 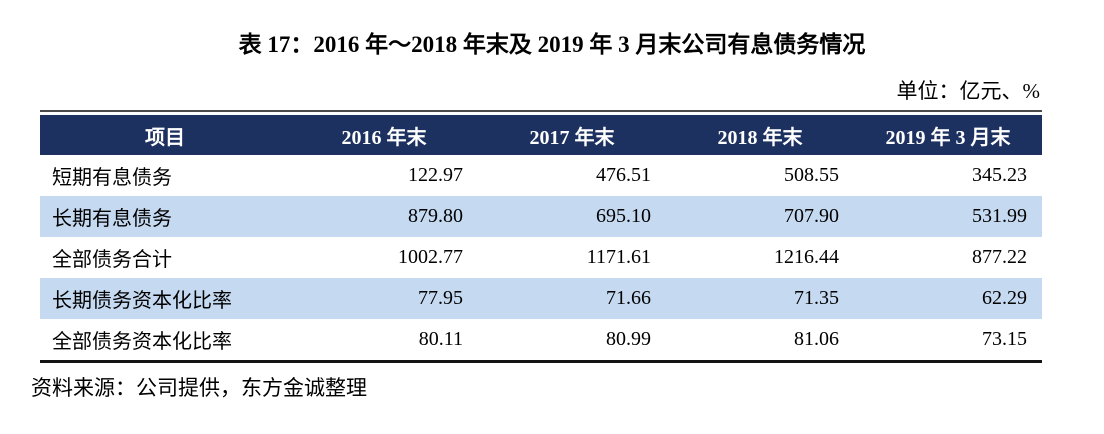 I want to click on column-header-2016: 2016 年末, so click(x=384, y=135).